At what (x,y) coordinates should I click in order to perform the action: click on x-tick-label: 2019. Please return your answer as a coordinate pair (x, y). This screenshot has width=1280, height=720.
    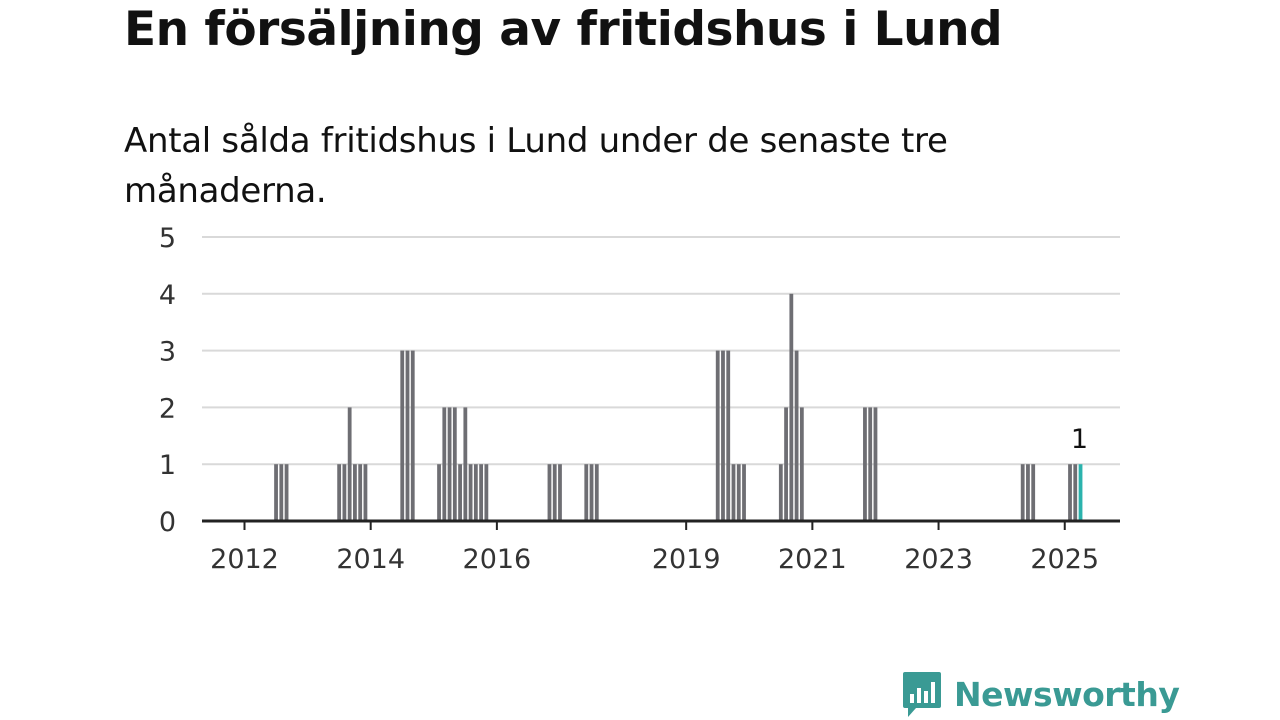
    Looking at the image, I should click on (686, 559).